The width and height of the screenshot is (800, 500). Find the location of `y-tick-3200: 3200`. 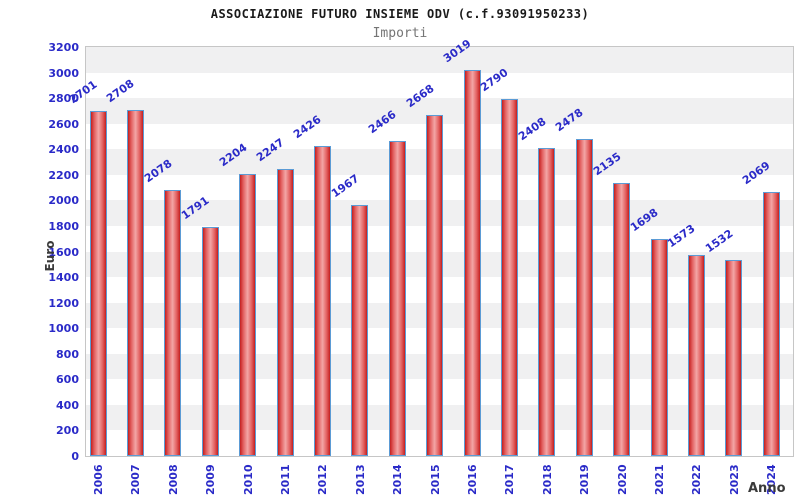

y-tick-3200: 3200 is located at coordinates (63, 47).